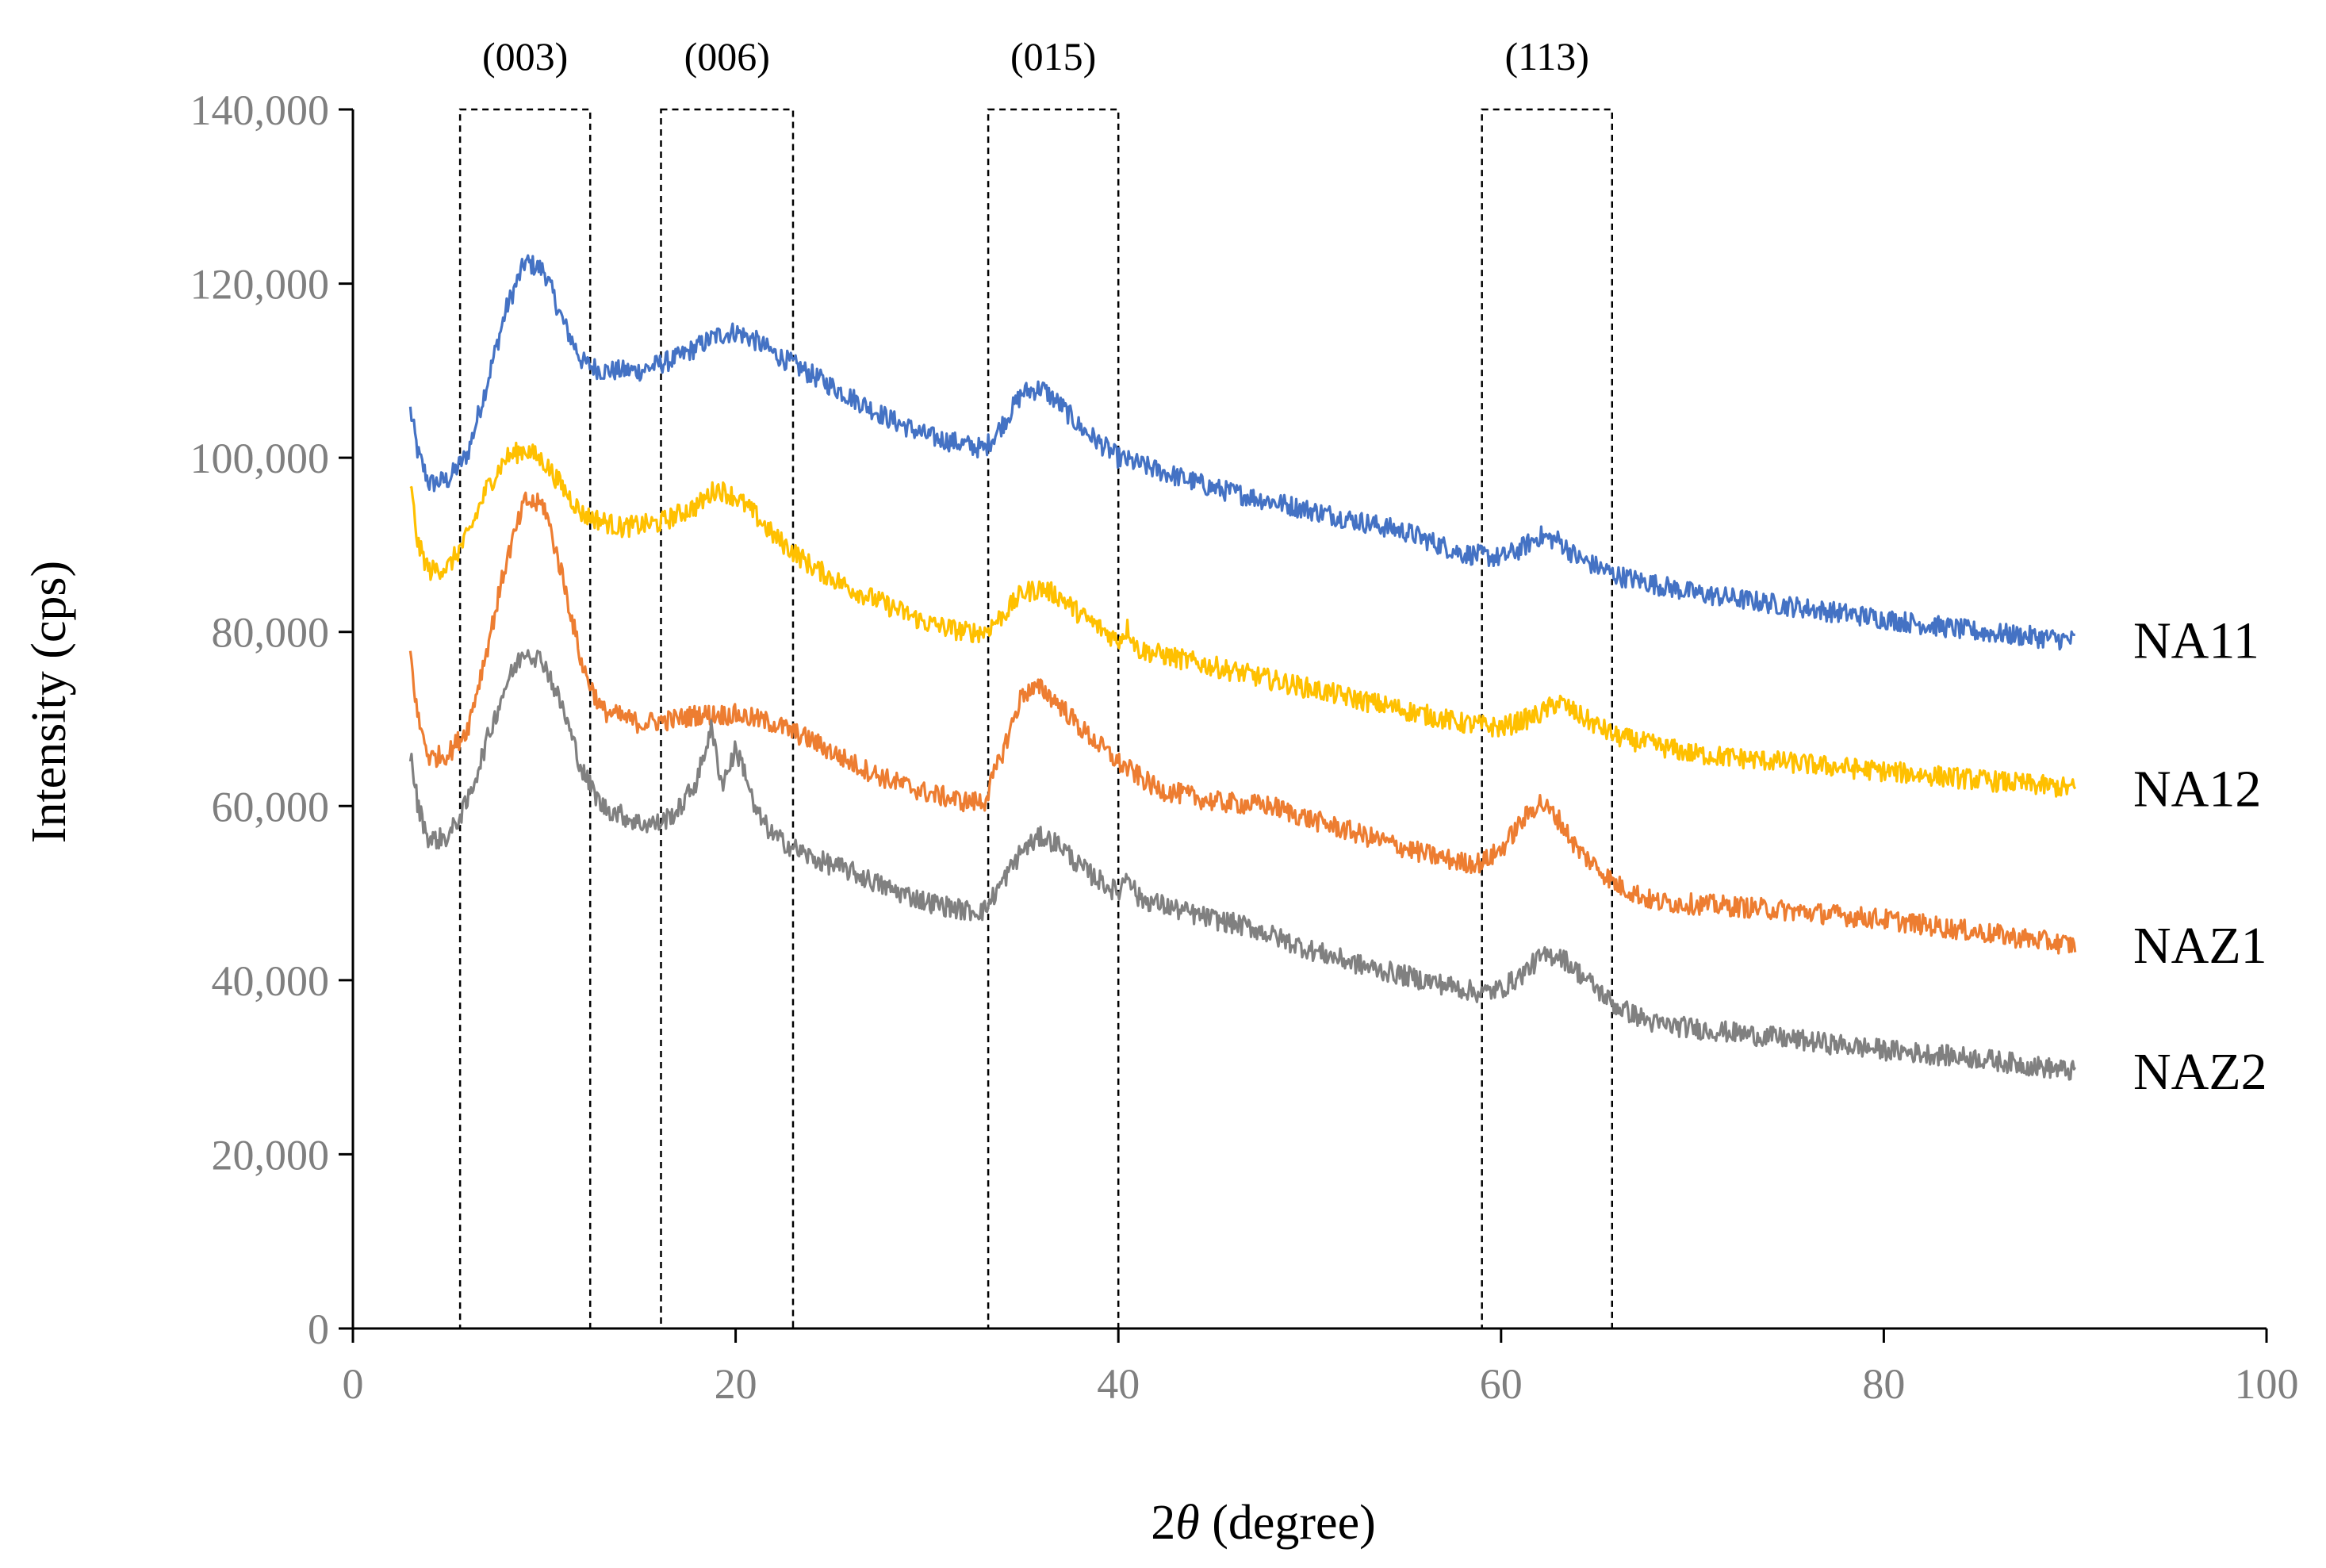 This screenshot has height=1568, width=2326. What do you see at coordinates (260, 285) in the screenshot?
I see `y-tick-label: 120,000` at bounding box center [260, 285].